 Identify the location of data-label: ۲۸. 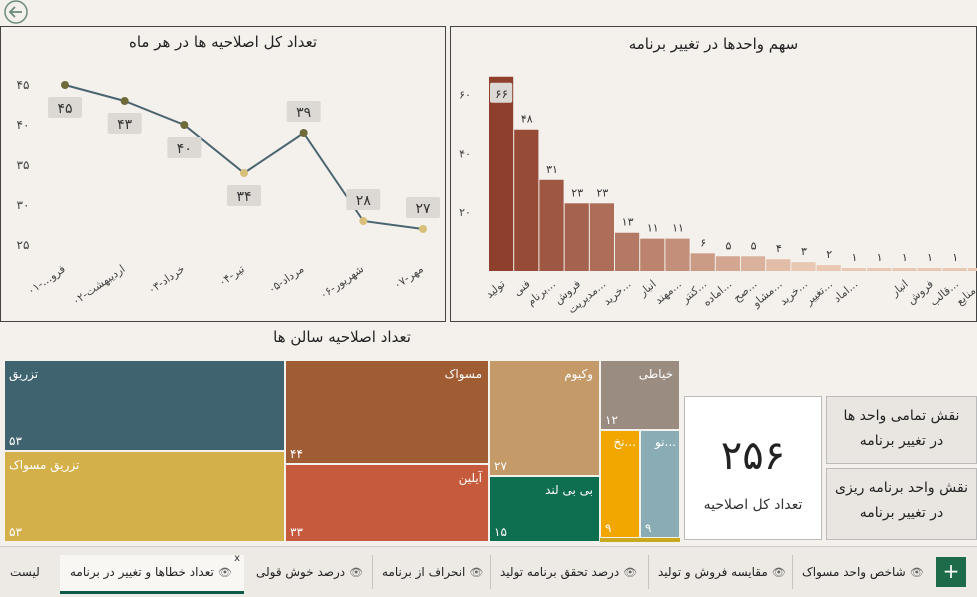
(364, 201).